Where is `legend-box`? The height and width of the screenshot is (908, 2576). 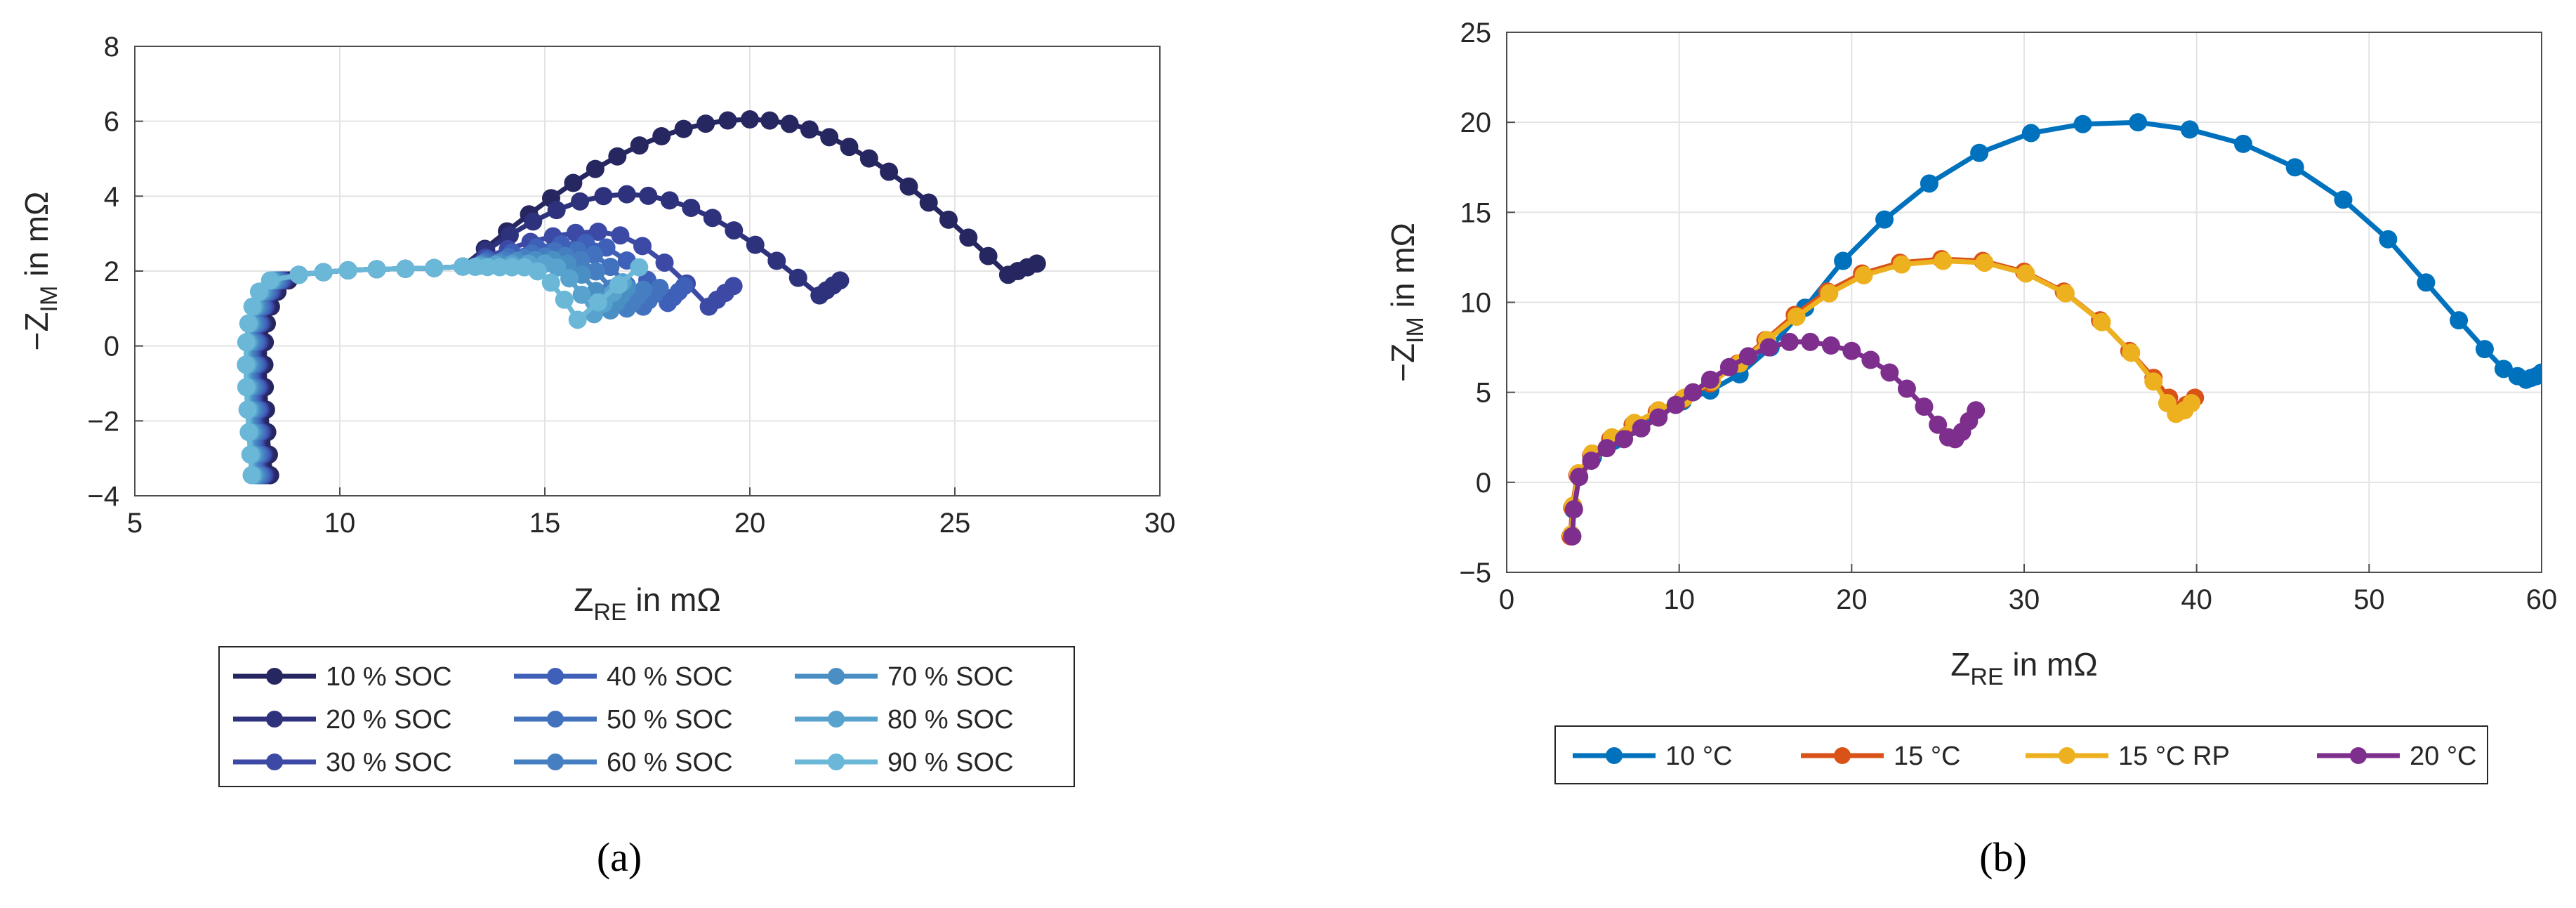 legend-box is located at coordinates (646, 716).